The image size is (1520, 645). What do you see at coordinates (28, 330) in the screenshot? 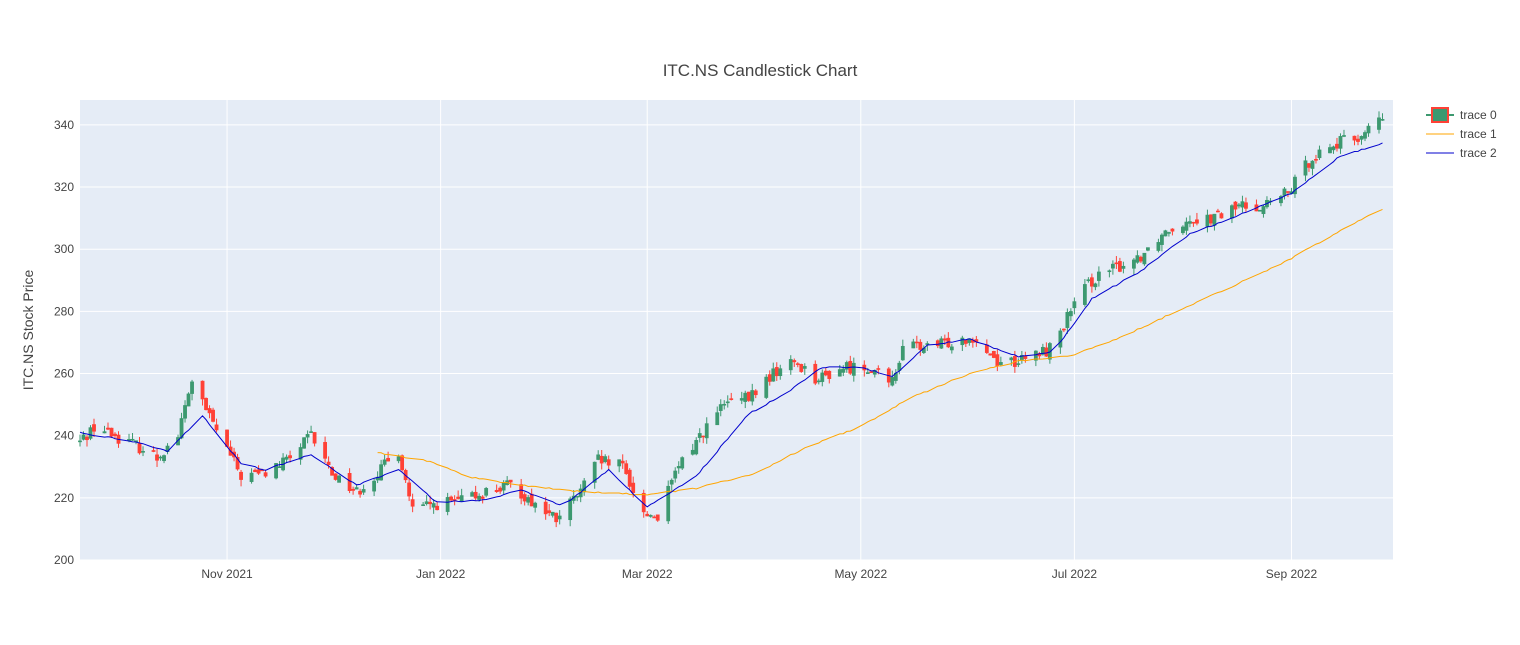
I see `y-axis-title: ITC.NS Stock Price` at bounding box center [28, 330].